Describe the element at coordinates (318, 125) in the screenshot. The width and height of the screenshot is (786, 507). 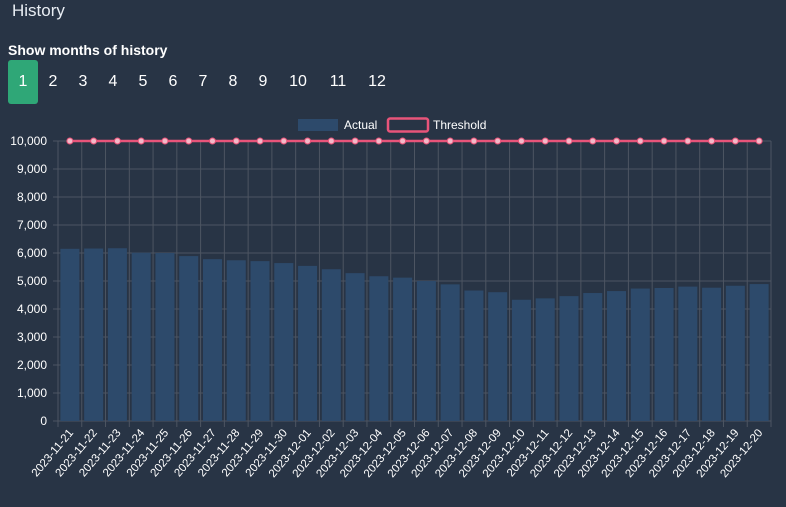
I see `legend-actual-swatch` at that location.